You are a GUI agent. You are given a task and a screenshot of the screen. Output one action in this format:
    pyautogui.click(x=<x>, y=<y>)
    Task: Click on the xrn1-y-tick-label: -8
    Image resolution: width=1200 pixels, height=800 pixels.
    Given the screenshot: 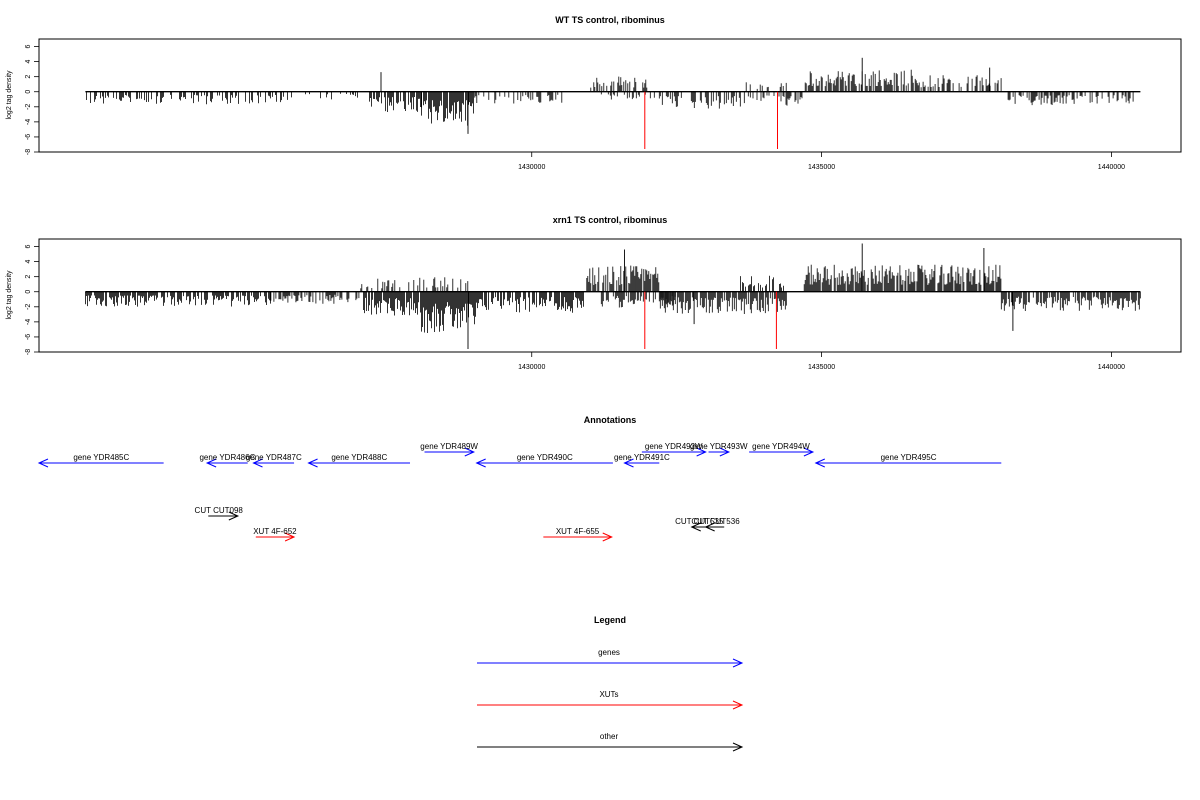 What is the action you would take?
    pyautogui.click(x=28, y=352)
    